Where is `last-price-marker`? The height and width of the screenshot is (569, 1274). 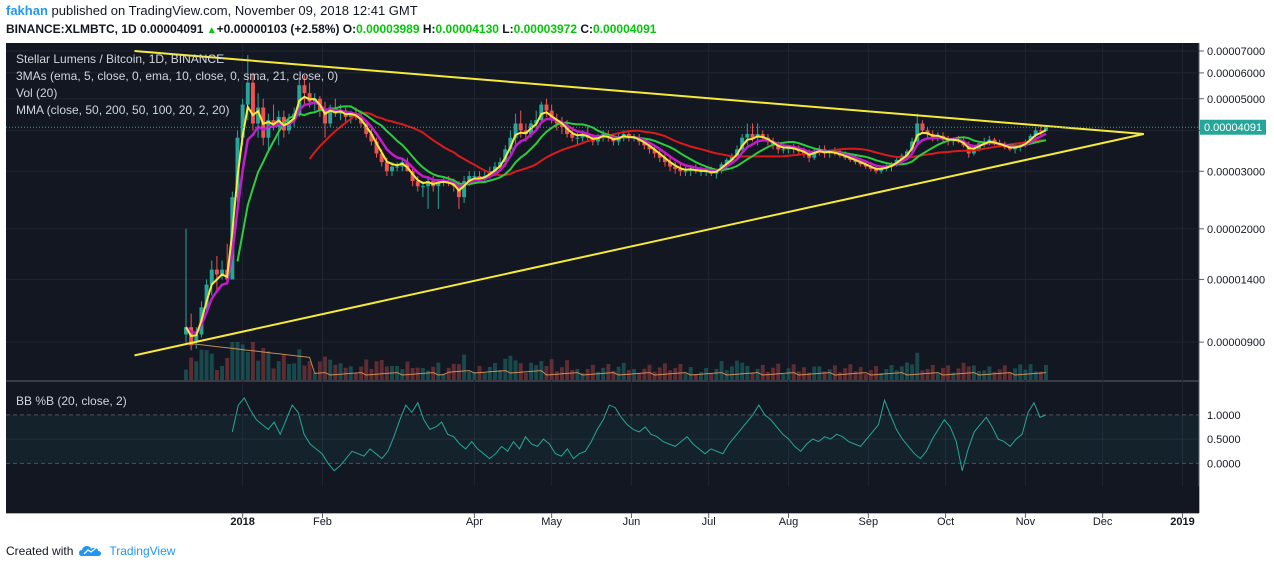
last-price-marker is located at coordinates (1233, 127).